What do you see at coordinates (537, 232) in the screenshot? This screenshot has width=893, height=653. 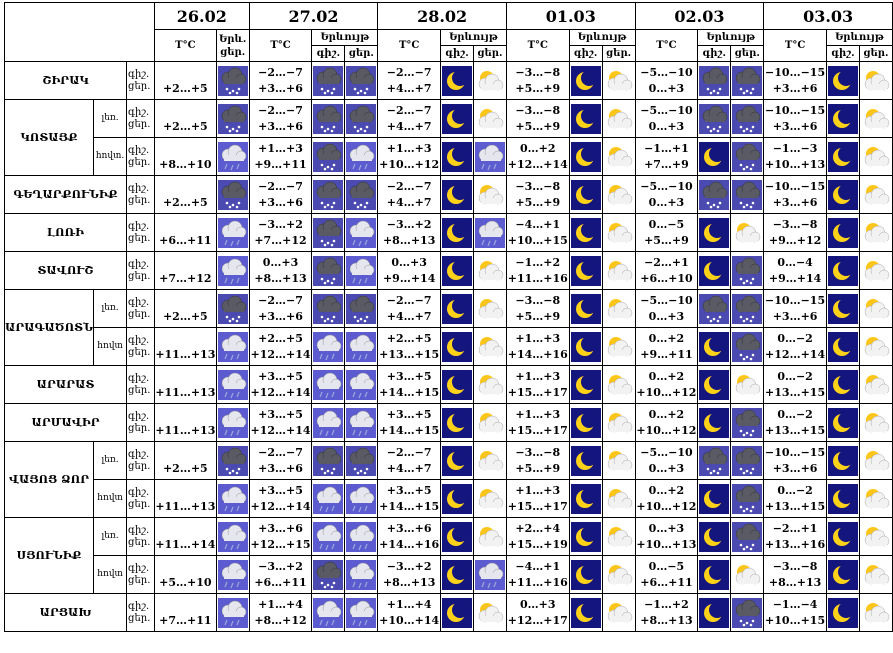 I see `temps: −4…+1 +10…+15` at bounding box center [537, 232].